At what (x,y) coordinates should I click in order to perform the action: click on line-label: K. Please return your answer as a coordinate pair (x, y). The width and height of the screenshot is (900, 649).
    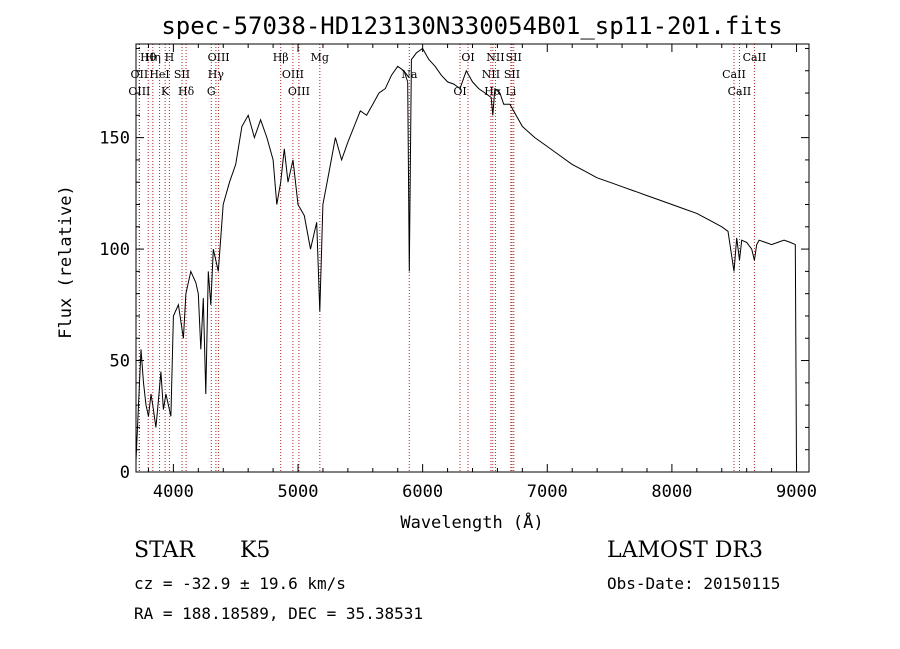
    Looking at the image, I should click on (165, 91).